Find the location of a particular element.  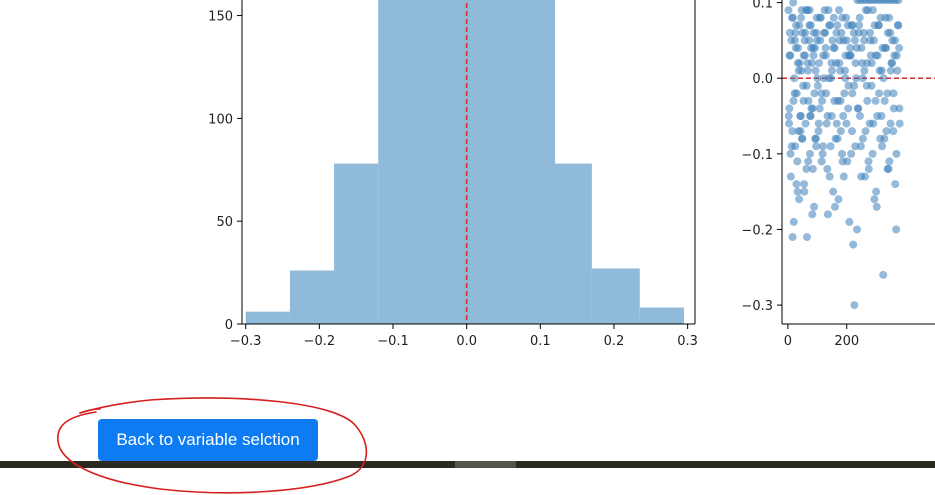

scrollbar-thumb is located at coordinates (485, 464).